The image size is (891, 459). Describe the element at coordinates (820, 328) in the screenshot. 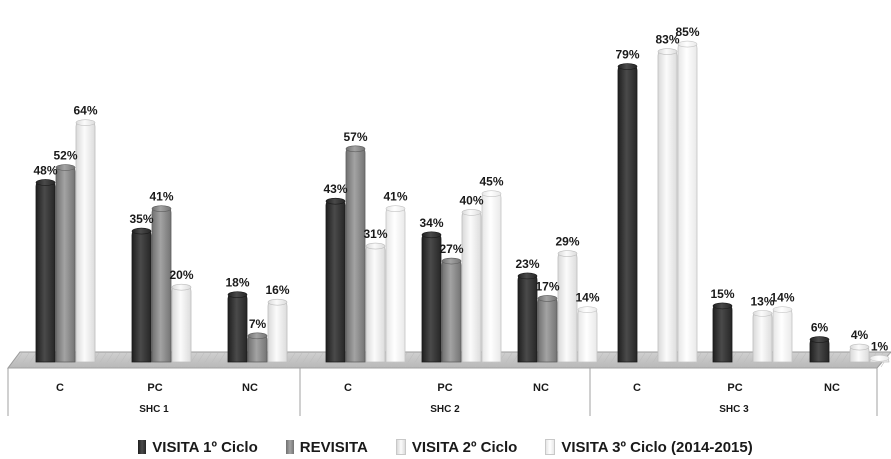

I see `data-label: 6%` at that location.